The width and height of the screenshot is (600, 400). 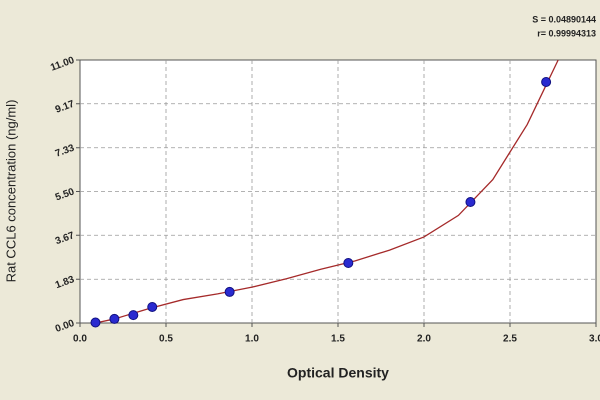 What do you see at coordinates (10, 191) in the screenshot?
I see `y-axis-label: Rat CCL6 concentration (ng/ml)` at bounding box center [10, 191].